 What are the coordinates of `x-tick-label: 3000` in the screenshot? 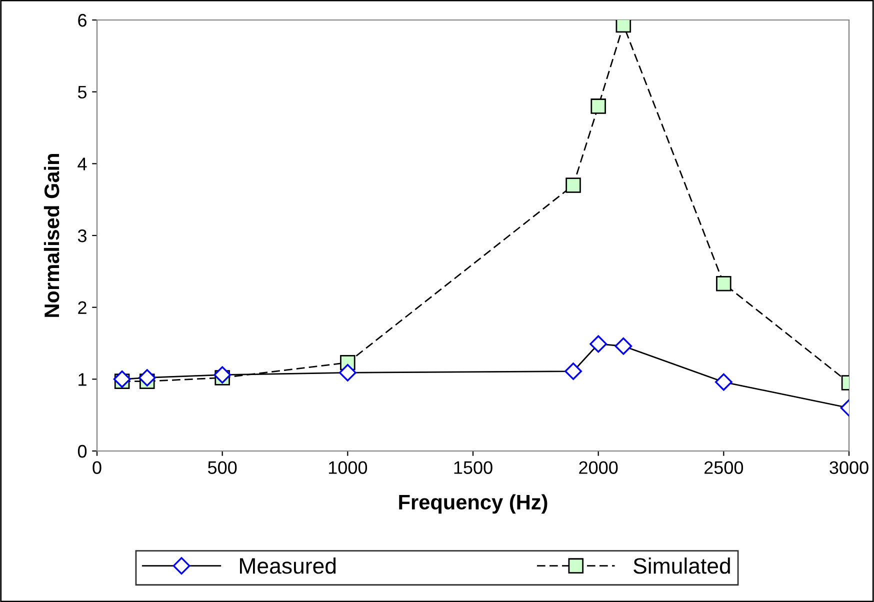 It's located at (849, 467).